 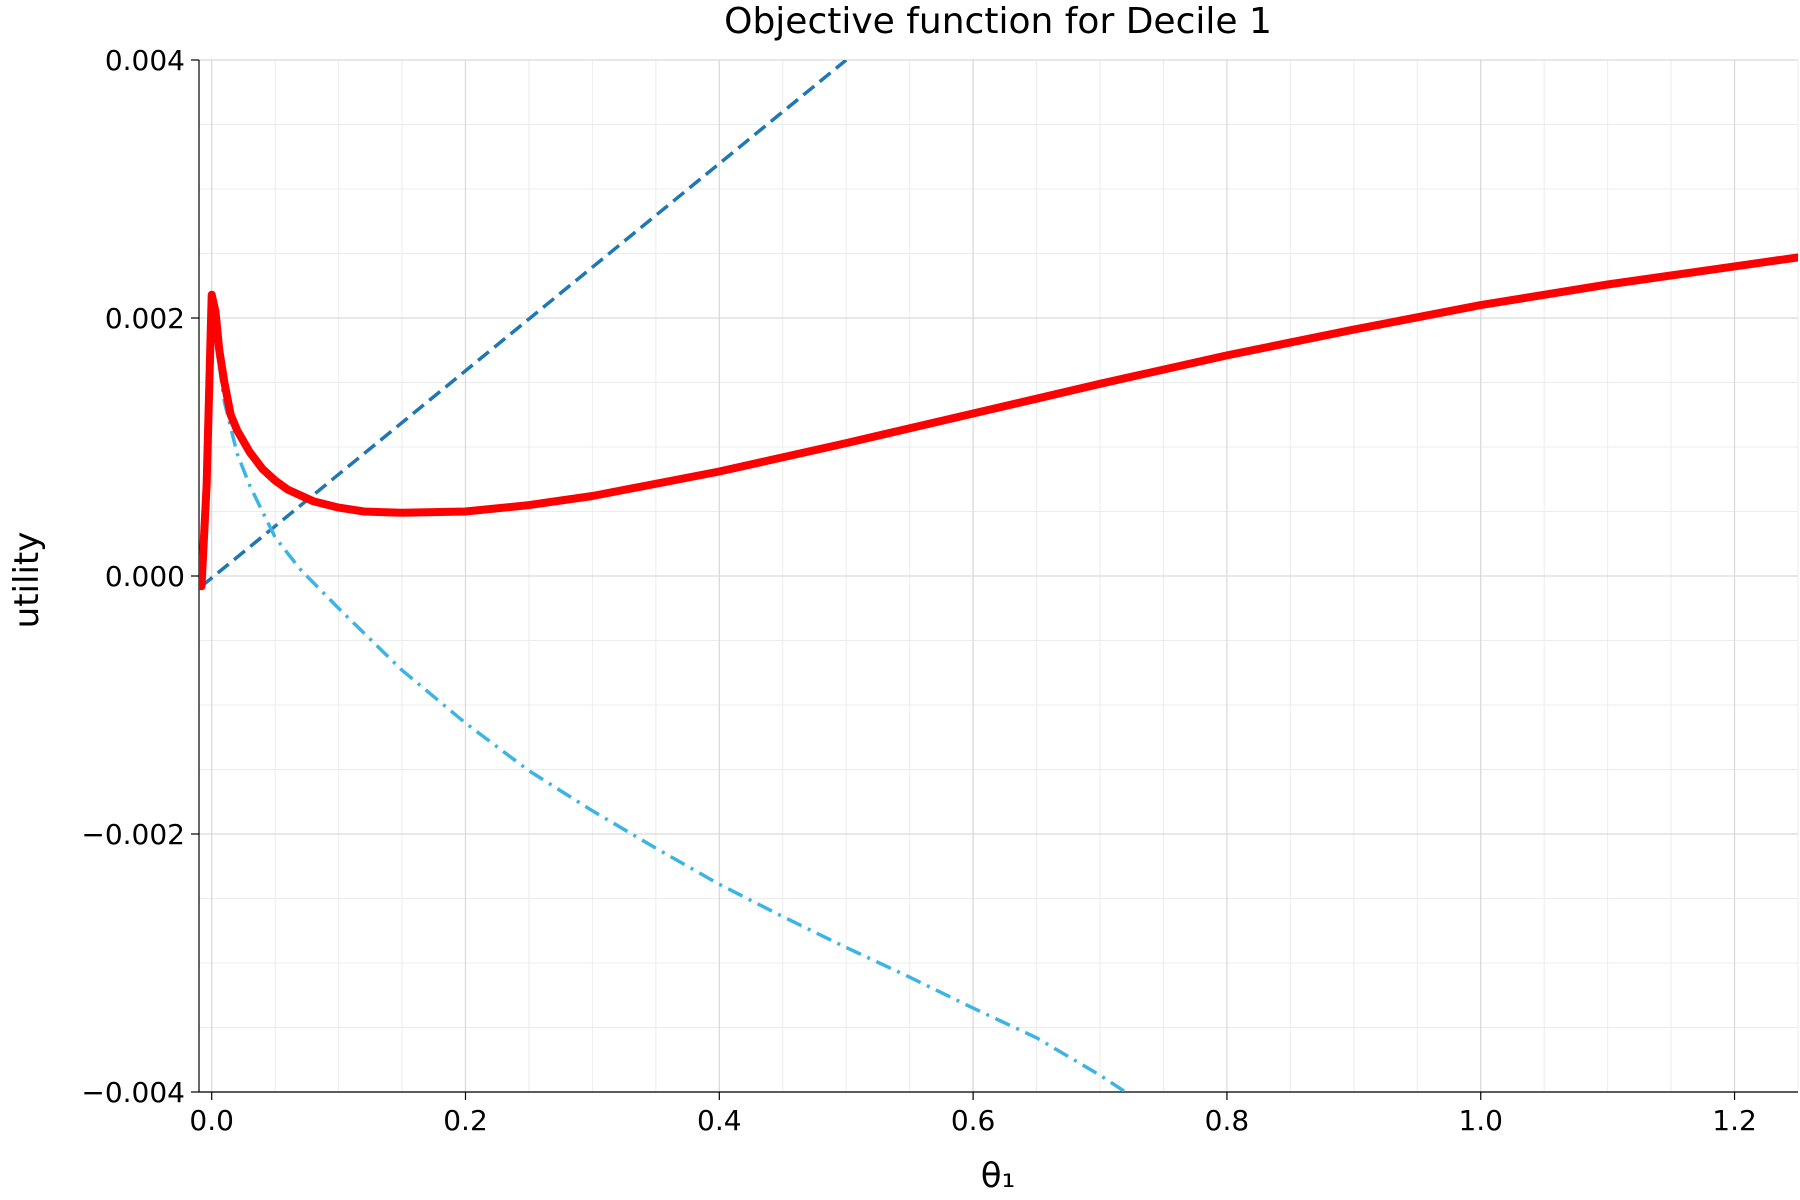 I want to click on x-tick-label: 1.0, so click(x=1480, y=1120).